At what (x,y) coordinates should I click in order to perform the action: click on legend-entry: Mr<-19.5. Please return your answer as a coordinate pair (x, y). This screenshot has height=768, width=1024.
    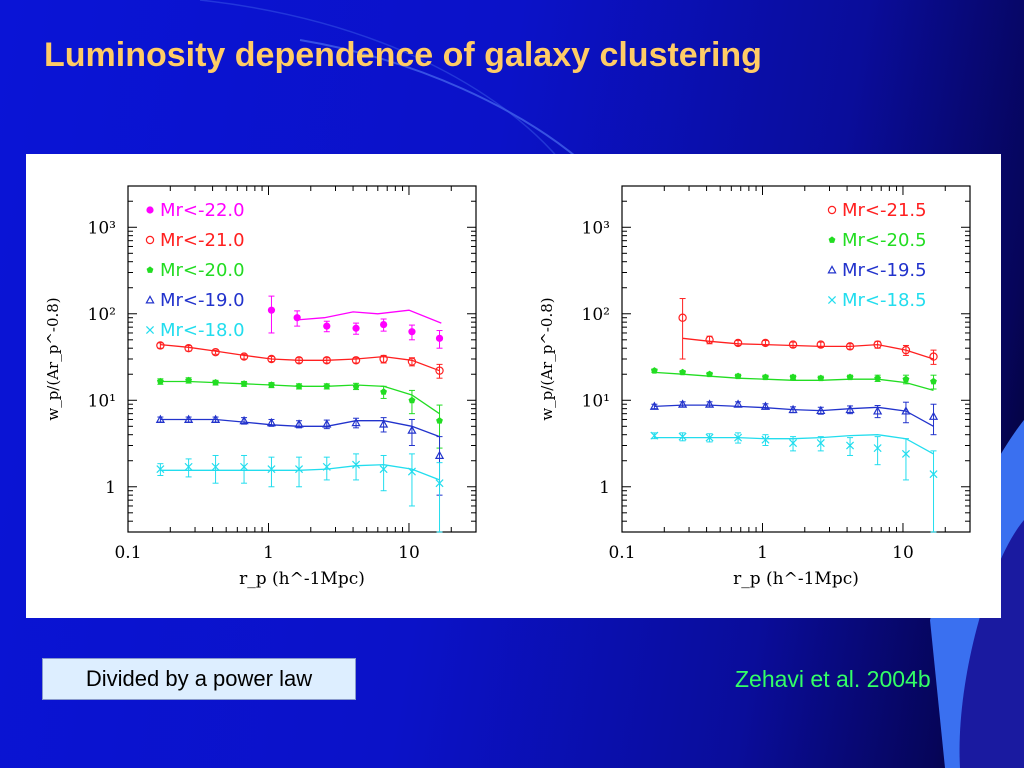
    Looking at the image, I should click on (877, 270).